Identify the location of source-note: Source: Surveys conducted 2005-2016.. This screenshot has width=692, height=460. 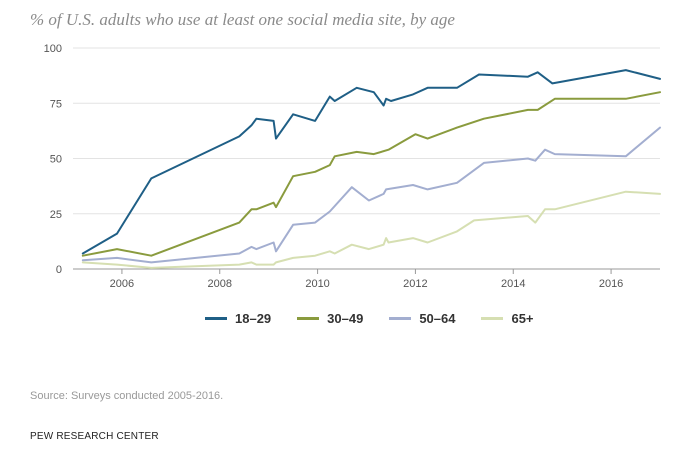
(127, 396).